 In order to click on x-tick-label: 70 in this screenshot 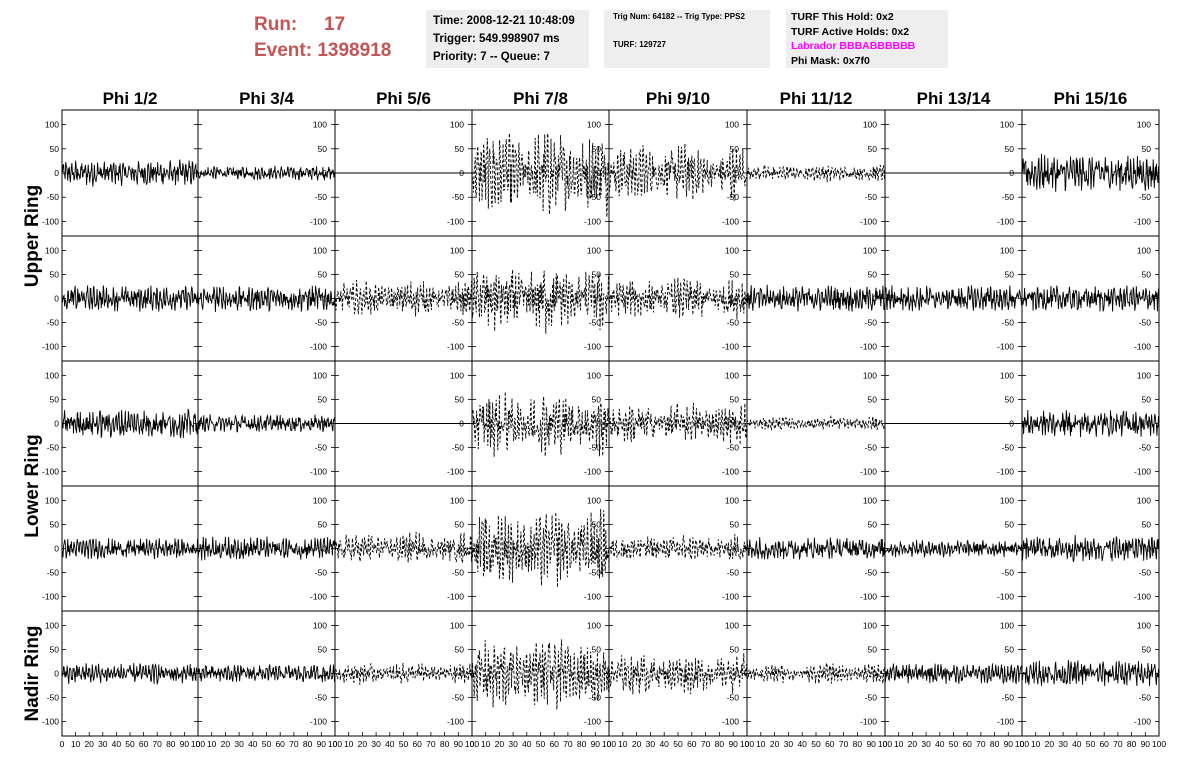, I will do `click(1118, 744)`.